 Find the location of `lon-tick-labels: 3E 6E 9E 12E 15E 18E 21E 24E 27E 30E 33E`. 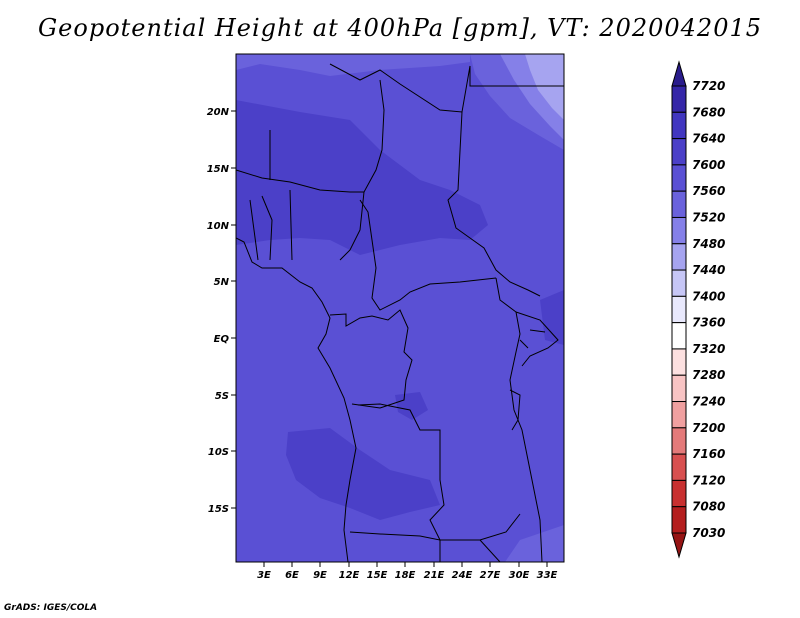

lon-tick-labels: 3E 6E 9E 12E 15E 18E 21E 24E 27E 30E 33E is located at coordinates (407, 575).